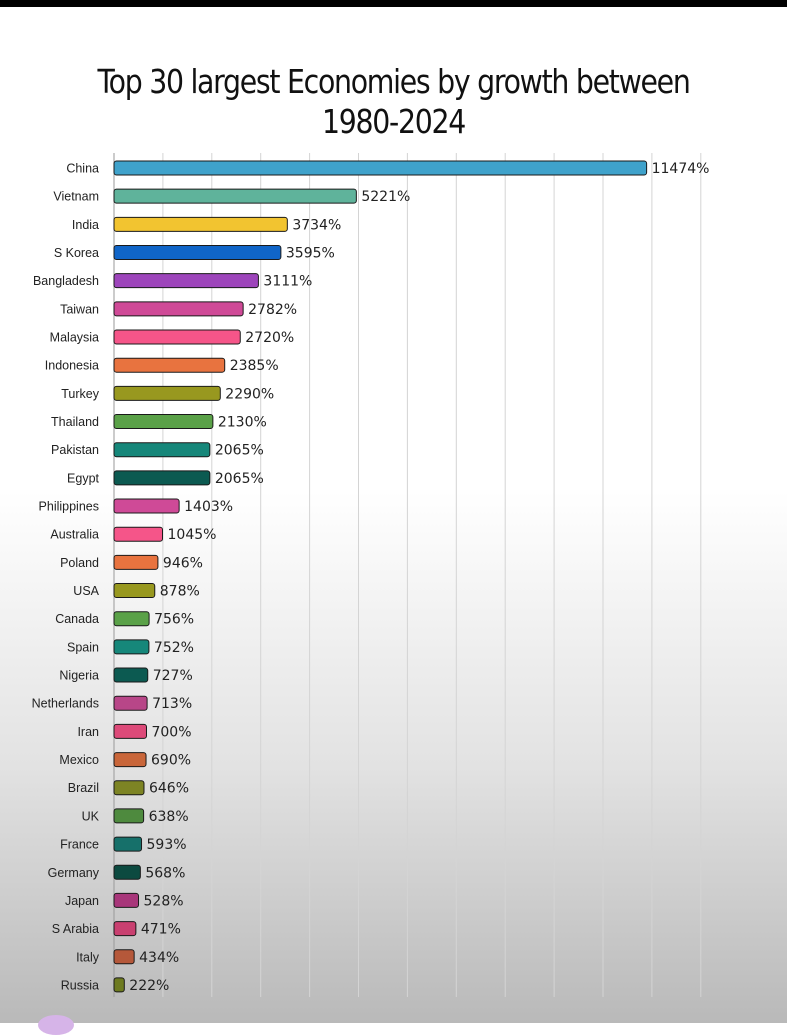  Describe the element at coordinates (171, 732) in the screenshot. I see `data-label: 700%` at that location.